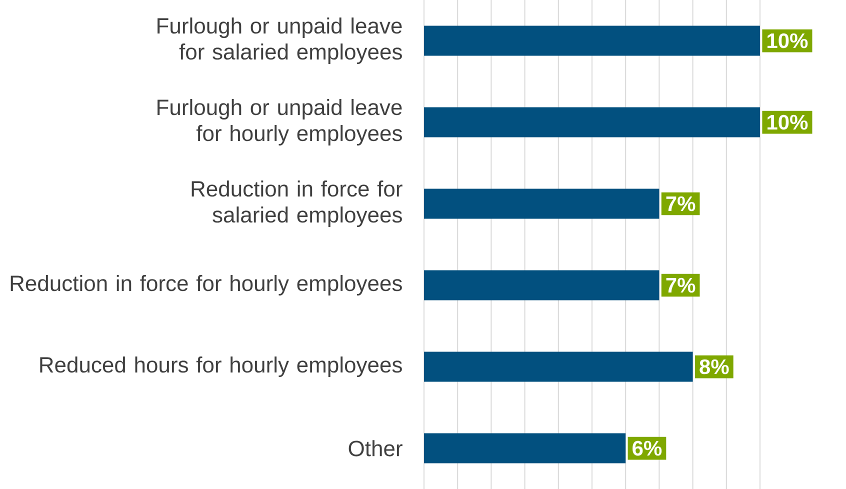 This screenshot has width=846, height=489. What do you see at coordinates (280, 122) in the screenshot?
I see `y-tick-label: Furlough or unpaid leave for hourly employees` at bounding box center [280, 122].